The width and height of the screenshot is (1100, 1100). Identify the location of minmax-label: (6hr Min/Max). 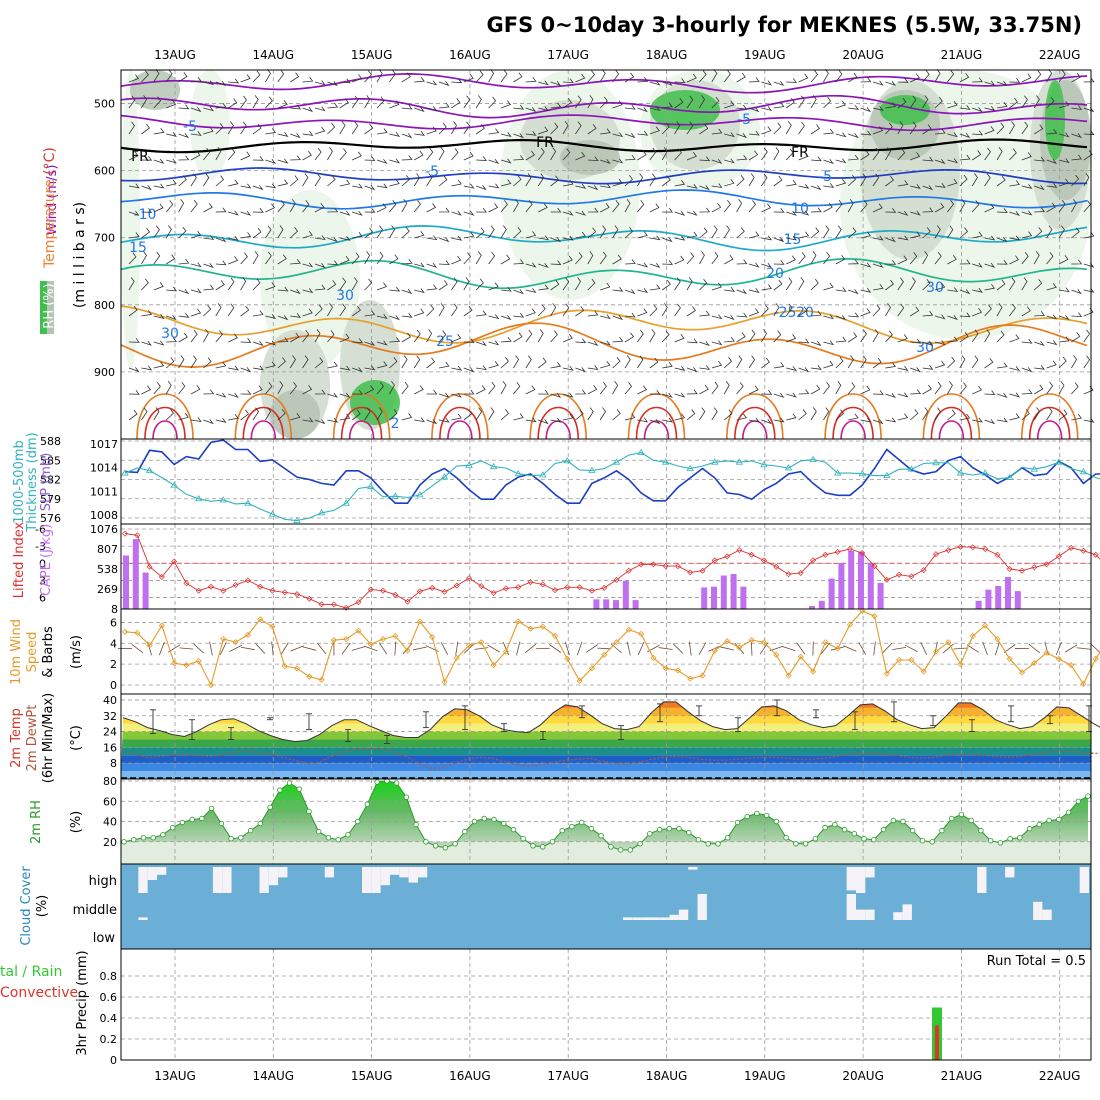
(48, 738).